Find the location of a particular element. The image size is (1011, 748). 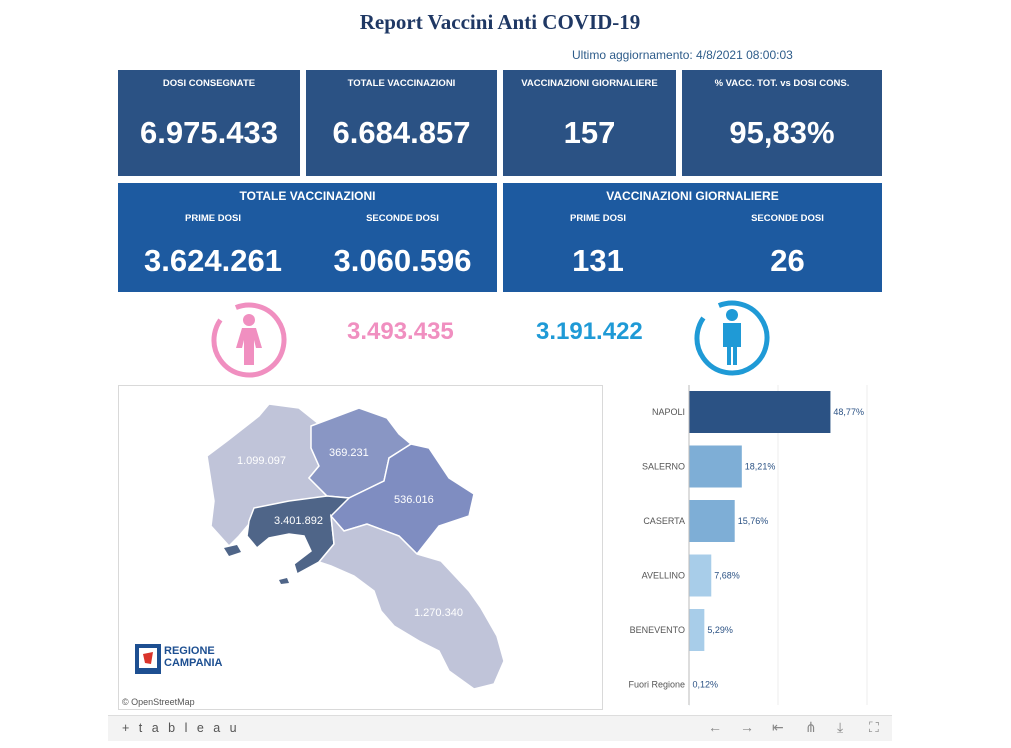

kpi-label: TOTALE VACCINAZIONI is located at coordinates (401, 83).